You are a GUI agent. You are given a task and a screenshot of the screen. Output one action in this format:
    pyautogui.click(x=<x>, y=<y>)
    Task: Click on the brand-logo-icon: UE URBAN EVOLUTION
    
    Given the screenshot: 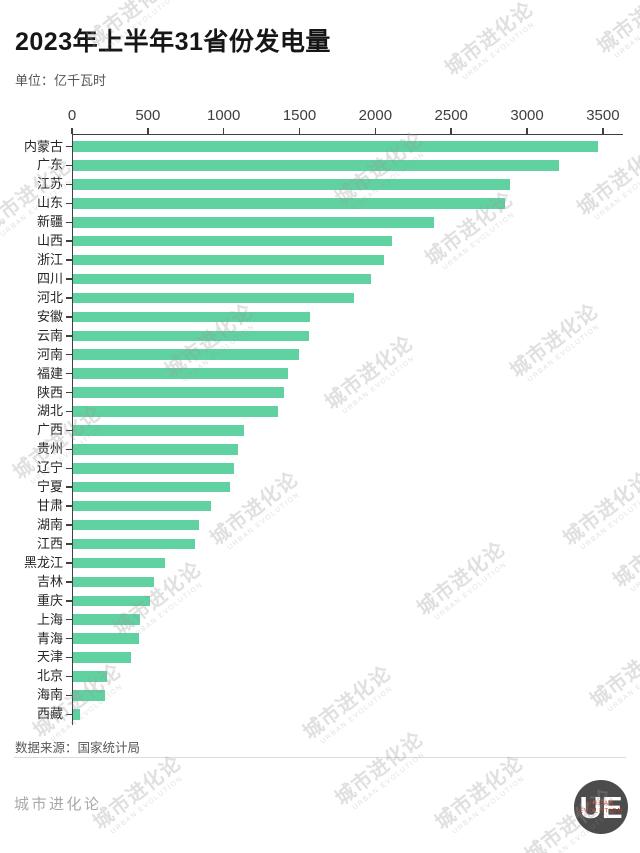 What is the action you would take?
    pyautogui.click(x=601, y=807)
    